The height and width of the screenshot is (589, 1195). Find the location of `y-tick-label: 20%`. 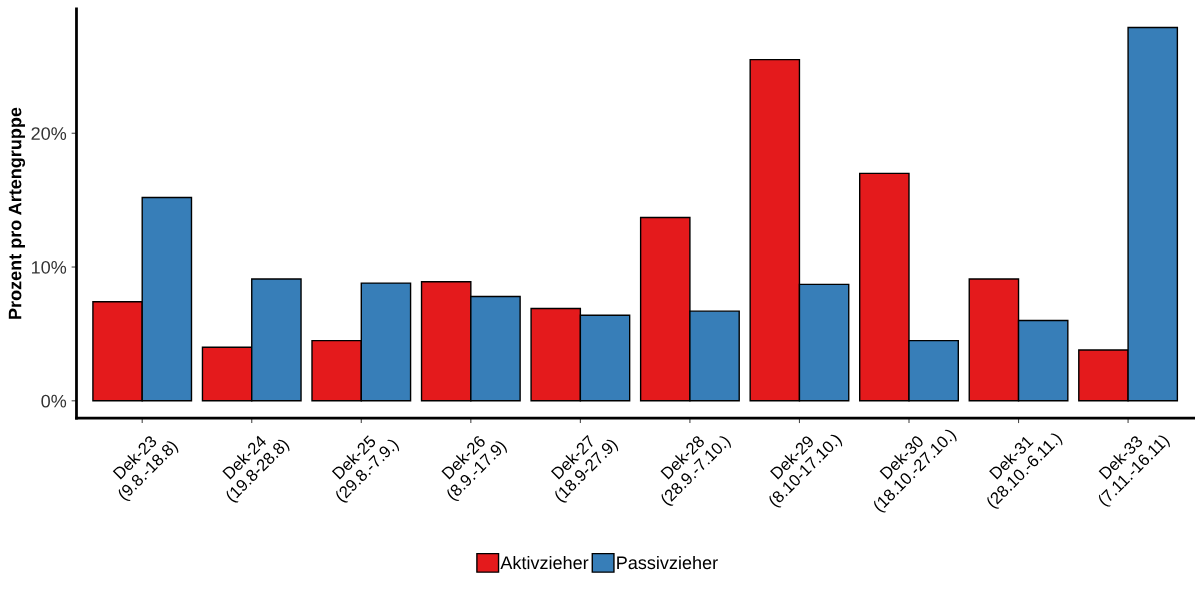

y-tick-label: 20% is located at coordinates (49, 133).